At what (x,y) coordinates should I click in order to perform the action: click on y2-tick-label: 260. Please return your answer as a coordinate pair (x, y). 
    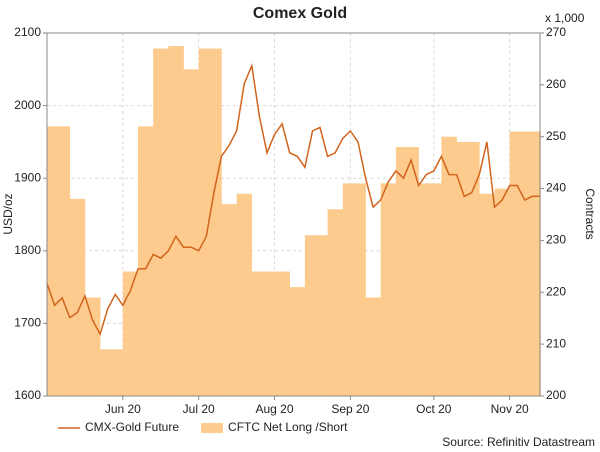
    Looking at the image, I should click on (556, 84).